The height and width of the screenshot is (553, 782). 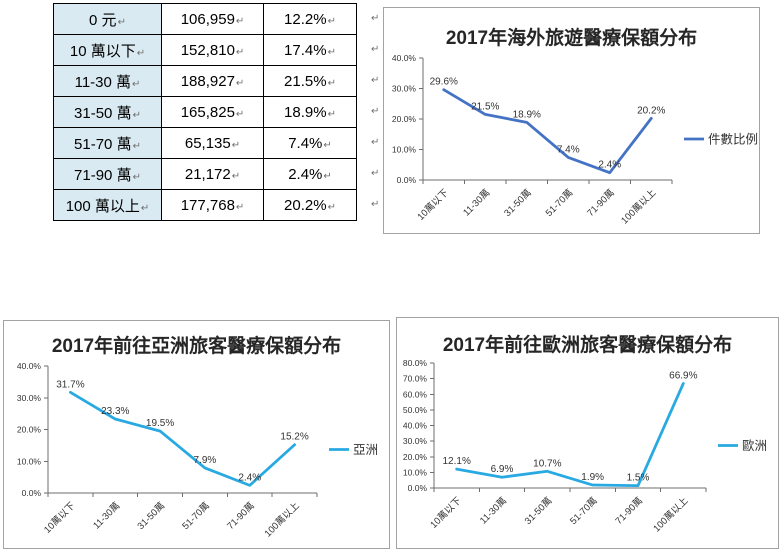 What do you see at coordinates (433, 205) in the screenshot?
I see `x-axis-category-label: 10萬以下` at bounding box center [433, 205].